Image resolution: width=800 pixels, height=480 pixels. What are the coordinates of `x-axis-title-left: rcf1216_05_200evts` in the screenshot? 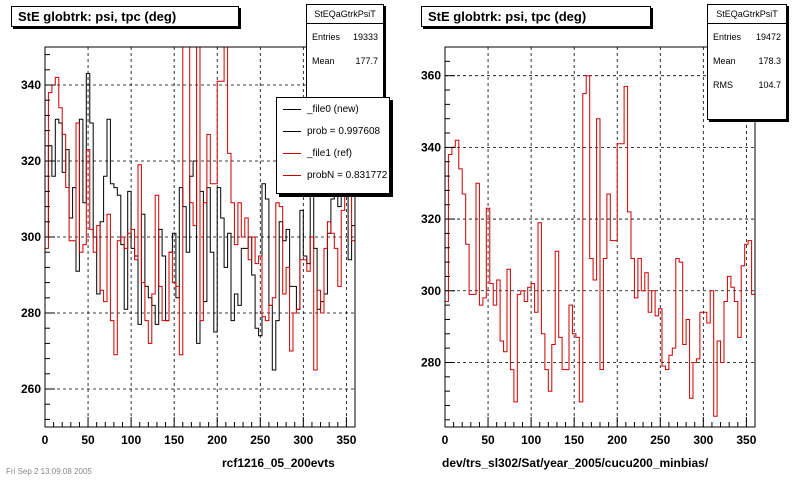 It's located at (278, 463).